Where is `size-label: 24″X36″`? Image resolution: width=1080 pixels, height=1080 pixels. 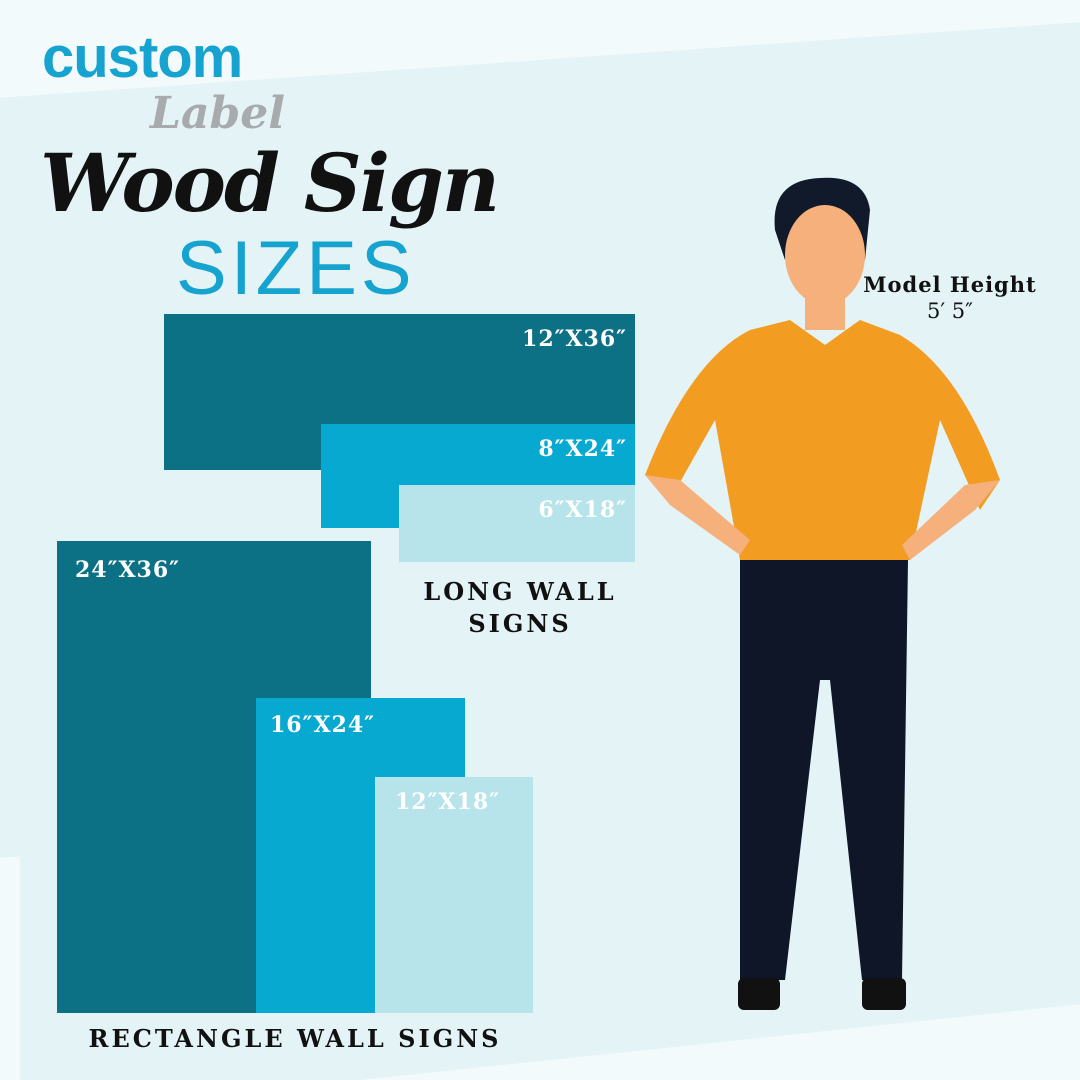
size-label: 24″X36″ is located at coordinates (127, 570).